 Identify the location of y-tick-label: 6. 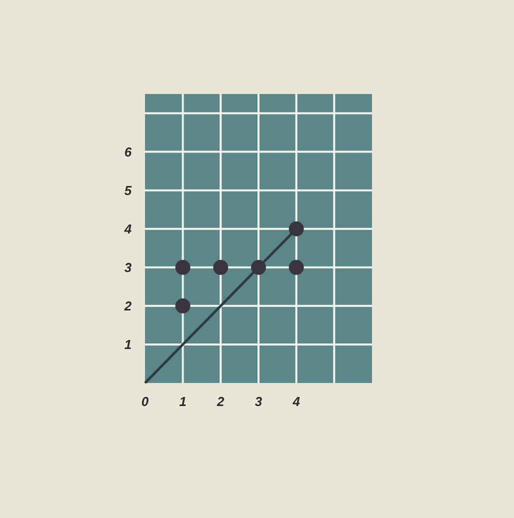
(128, 152).